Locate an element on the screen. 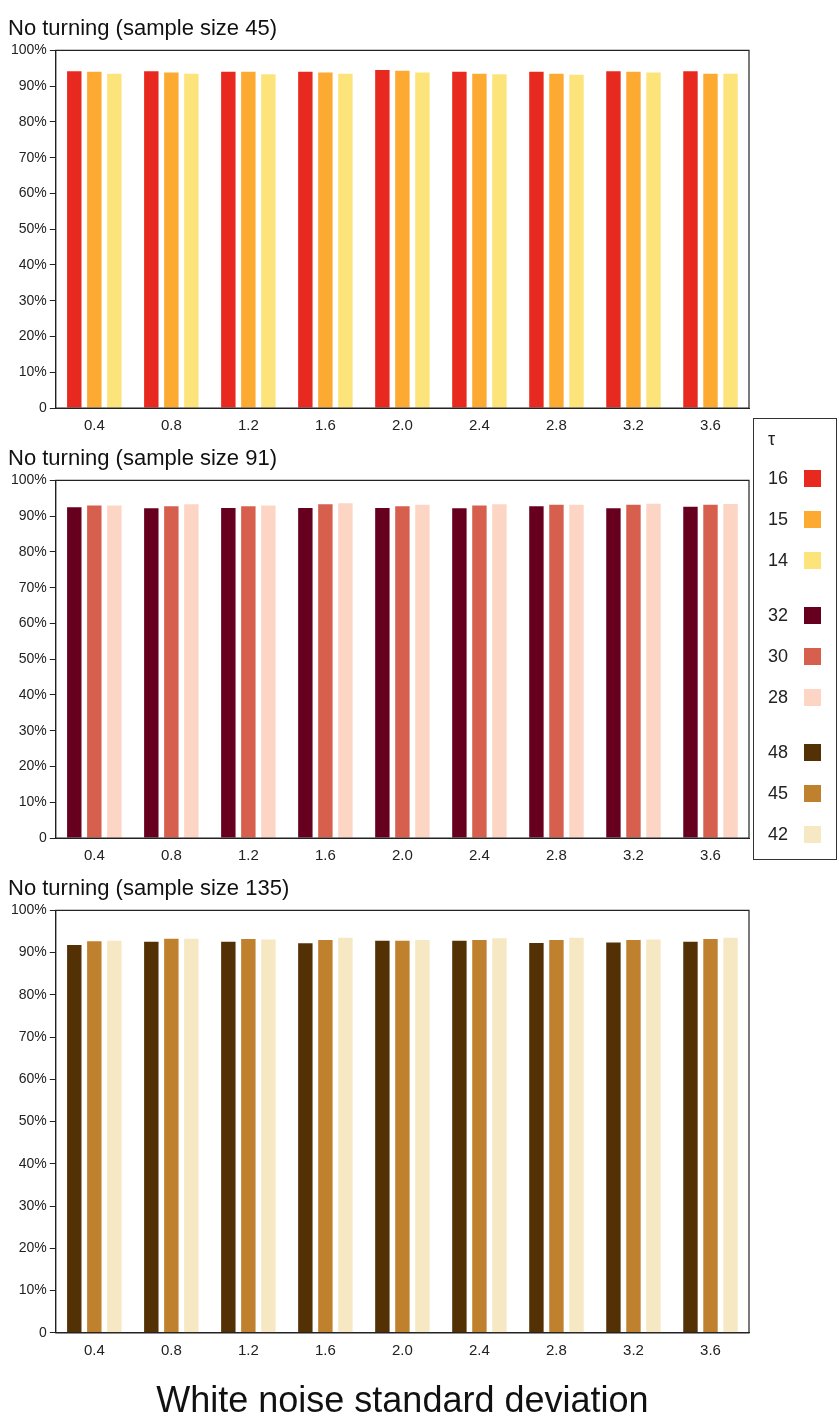 The image size is (839, 1426). legend-label: 14 is located at coordinates (779, 560).